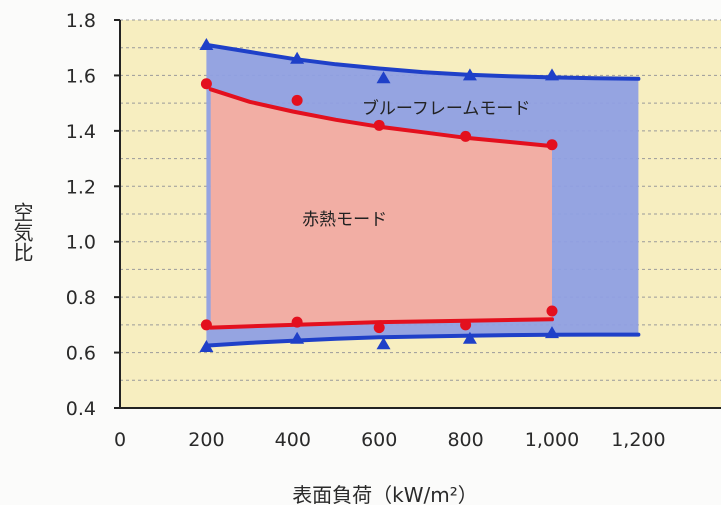  What do you see at coordinates (552, 440) in the screenshot?
I see `x-tick-label: 1,000` at bounding box center [552, 440].